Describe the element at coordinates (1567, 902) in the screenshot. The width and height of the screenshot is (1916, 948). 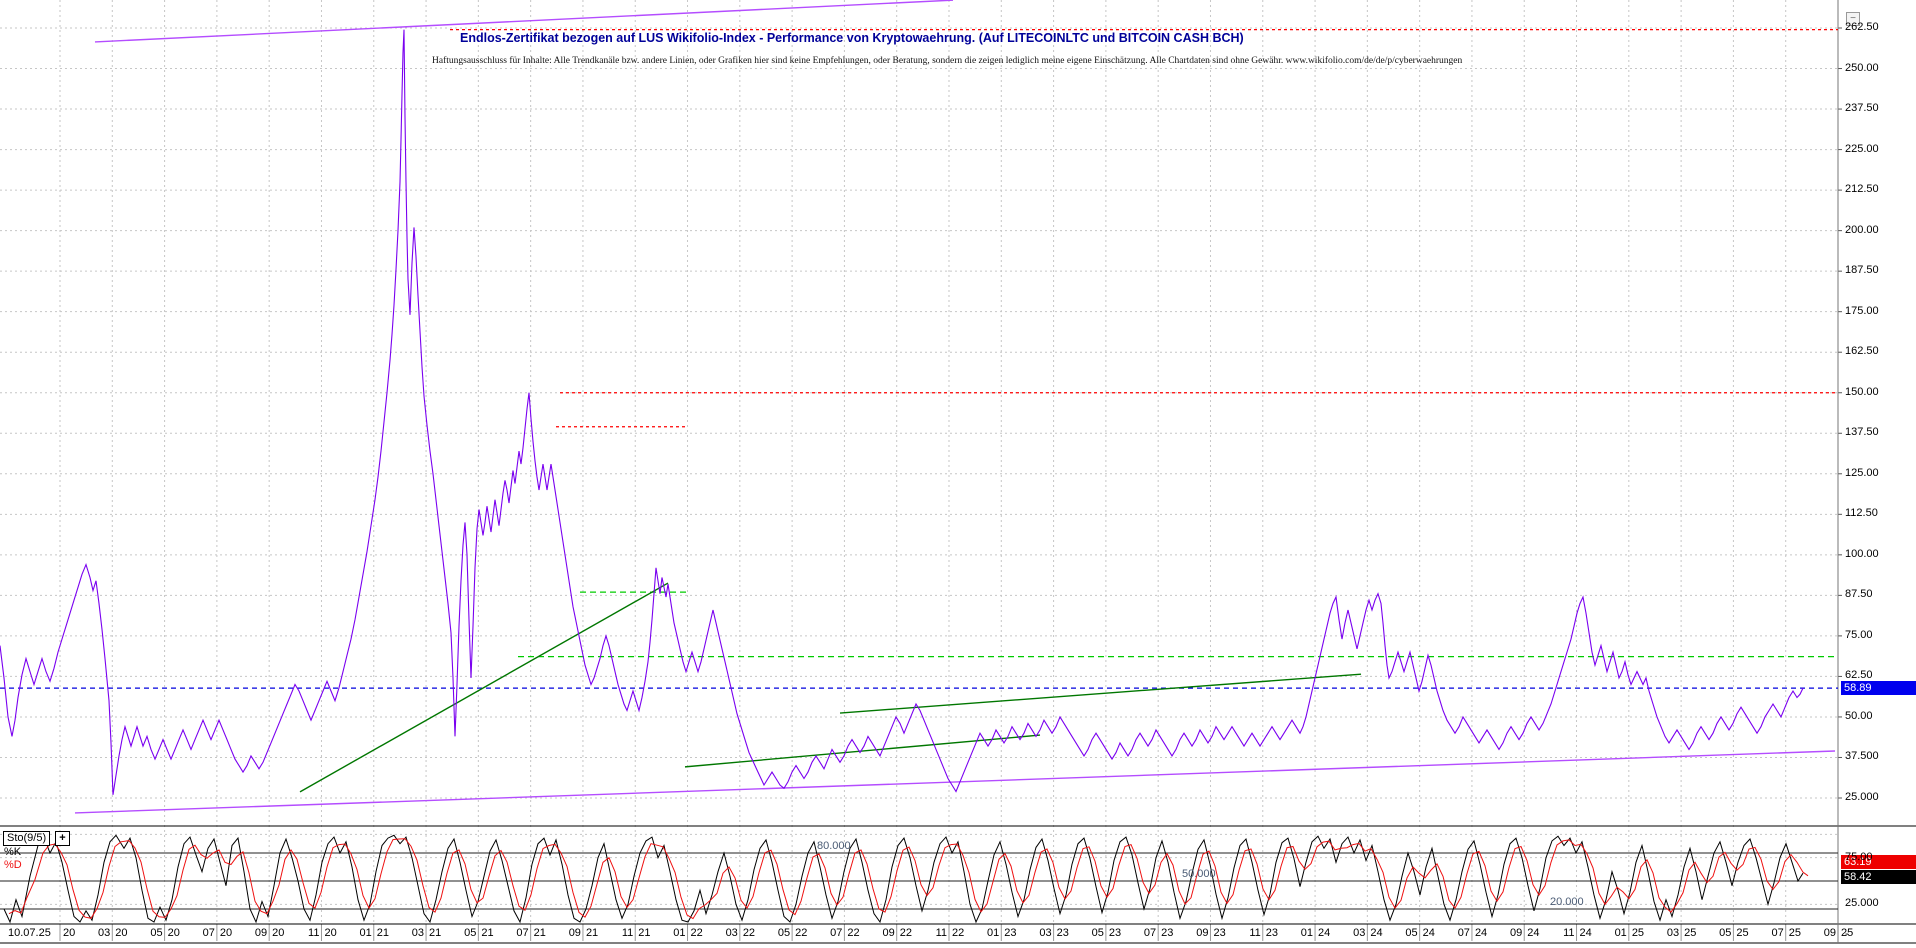
I see `stoch-level-label: 20.000` at that location.